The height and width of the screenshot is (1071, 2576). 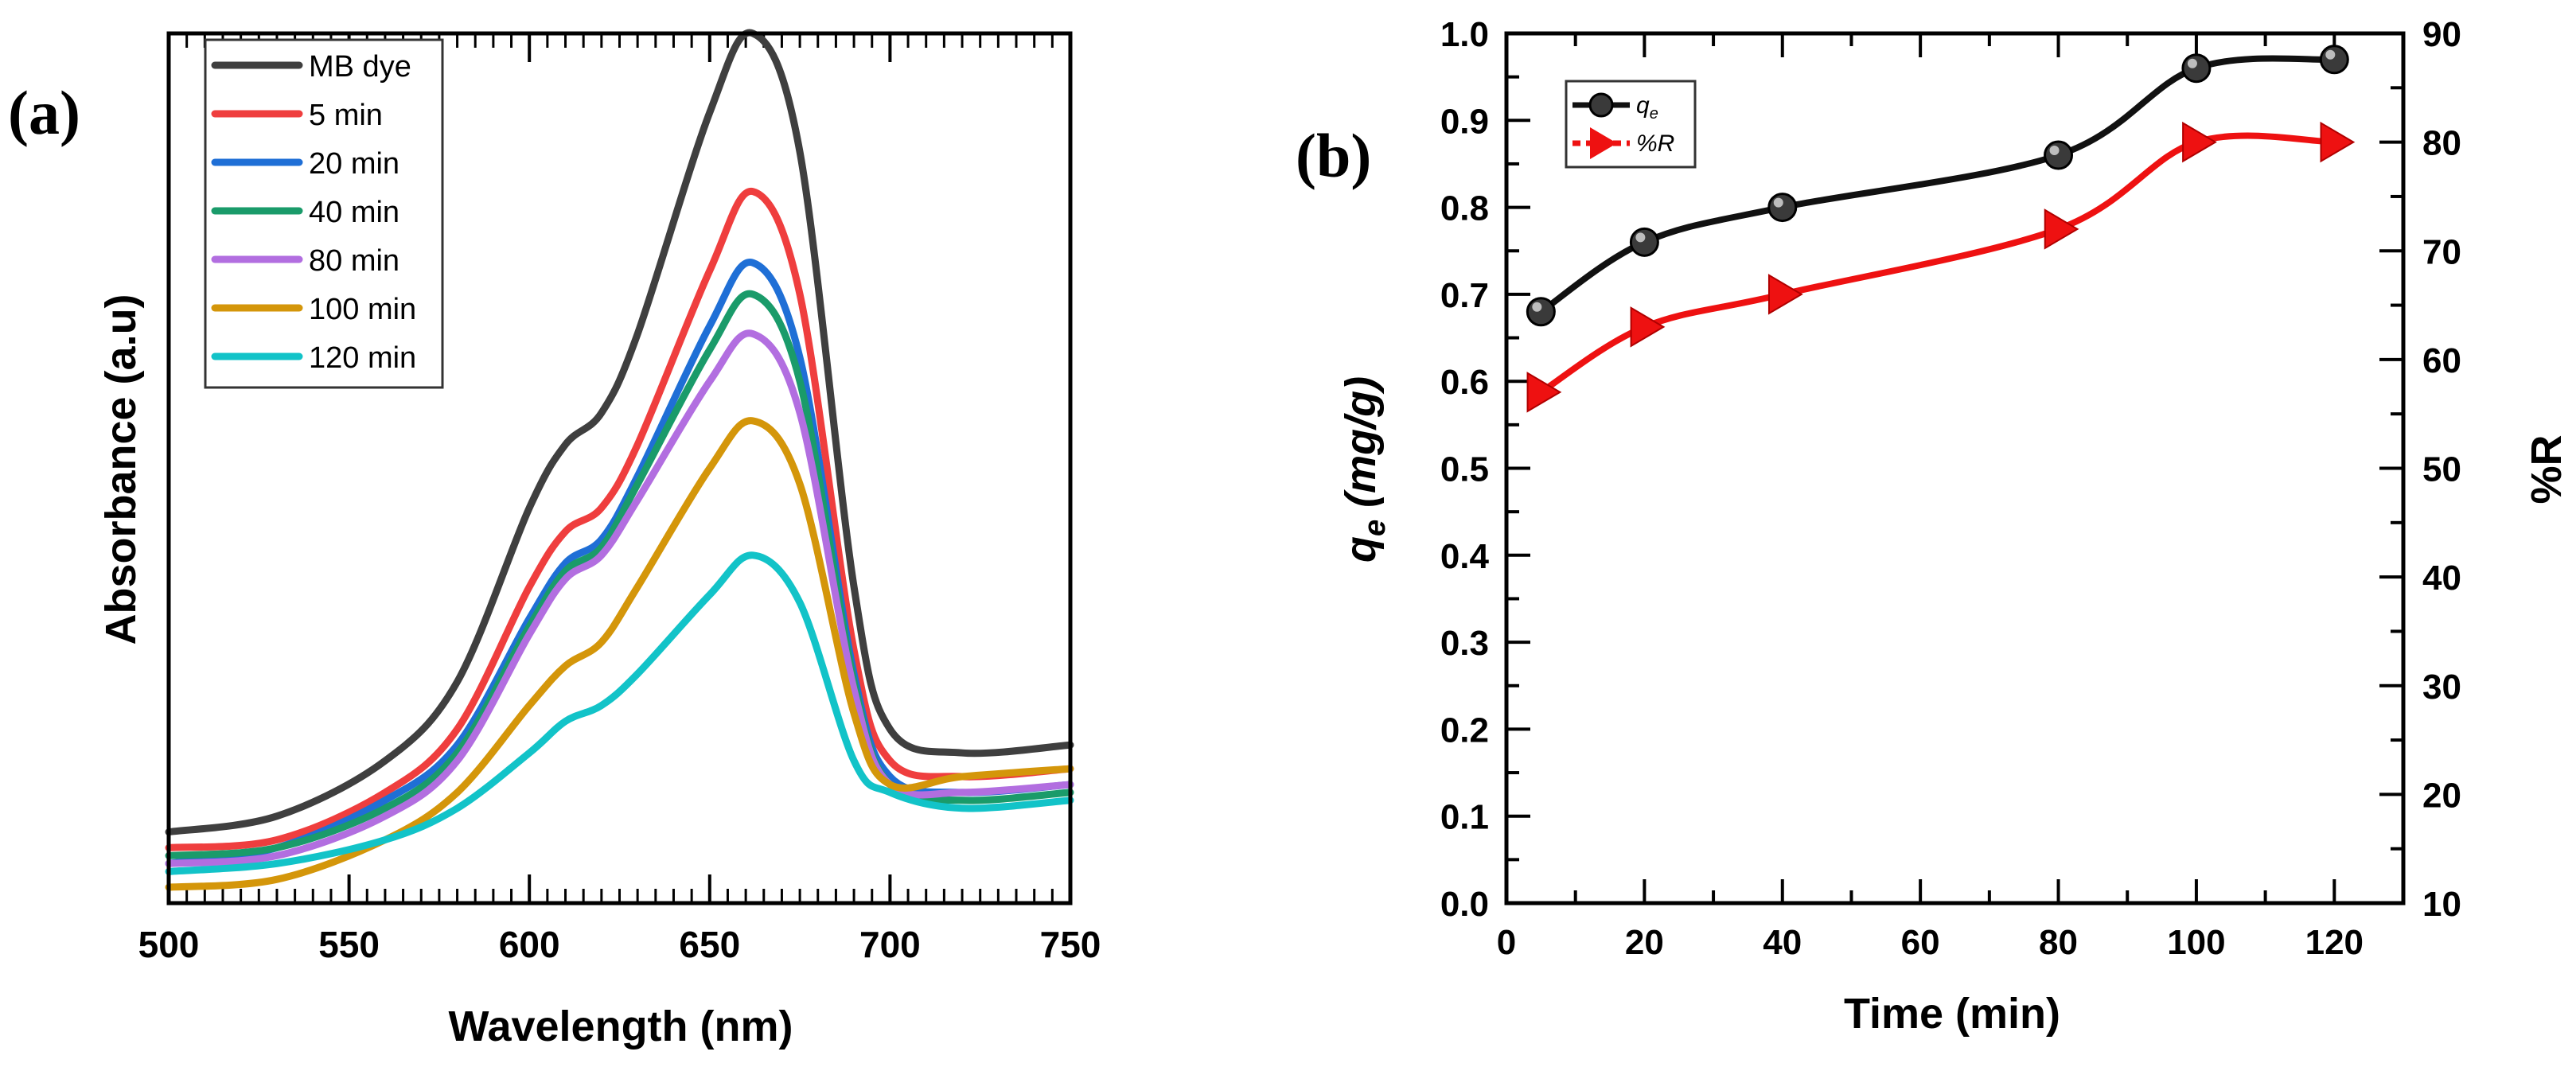 What do you see at coordinates (1937, 263) in the screenshot?
I see `panel-b-series-line` at bounding box center [1937, 263].